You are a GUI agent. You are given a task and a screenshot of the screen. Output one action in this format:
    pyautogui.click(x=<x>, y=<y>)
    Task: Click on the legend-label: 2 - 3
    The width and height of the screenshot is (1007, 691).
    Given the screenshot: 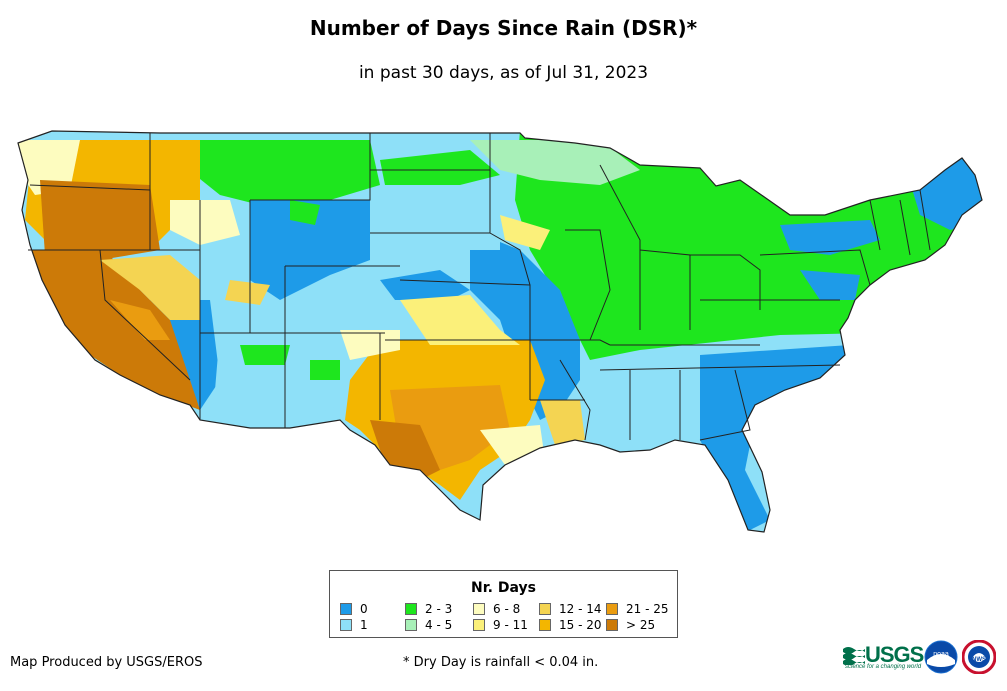 What is the action you would take?
    pyautogui.click(x=439, y=609)
    